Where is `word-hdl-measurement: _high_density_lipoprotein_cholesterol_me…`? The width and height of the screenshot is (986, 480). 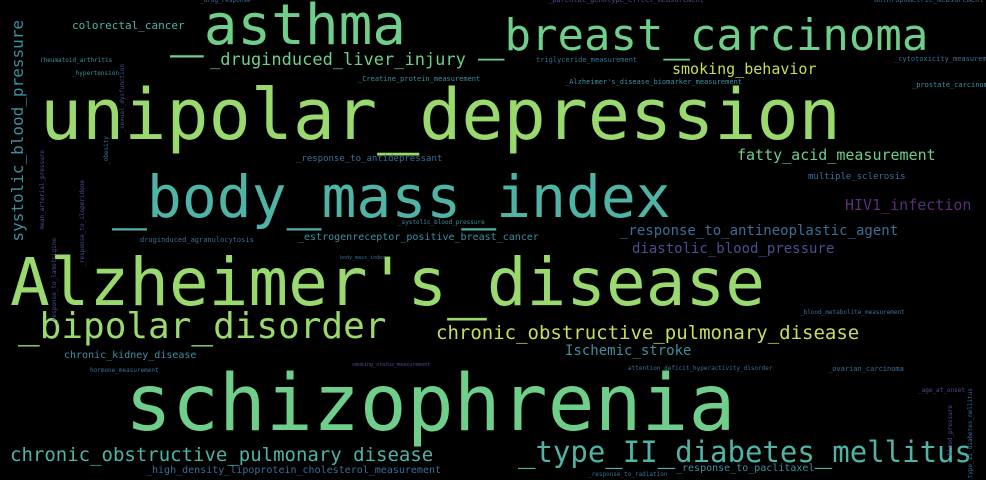
word-hdl-measurement: _high_density_lipoprotein_cholesterol_me… is located at coordinates (293, 471).